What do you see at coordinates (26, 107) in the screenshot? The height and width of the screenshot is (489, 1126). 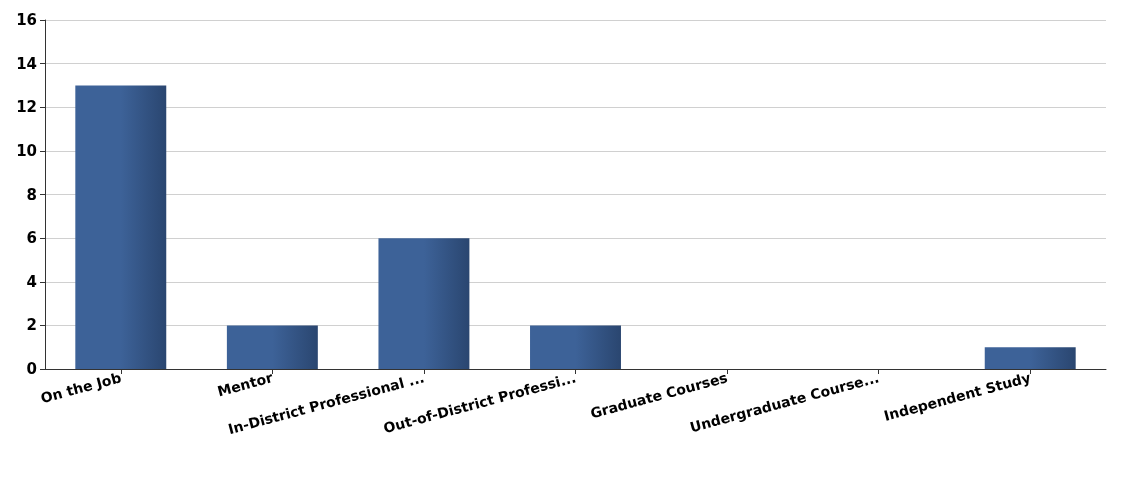 I see `y-tick-label: 12` at bounding box center [26, 107].